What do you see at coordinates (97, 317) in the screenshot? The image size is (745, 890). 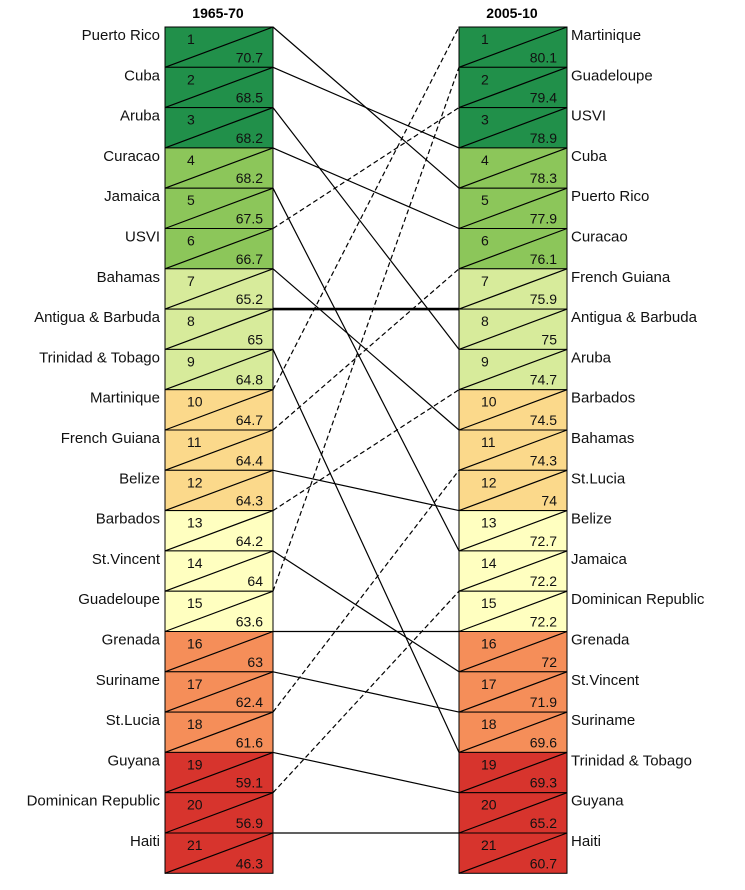 I see `country-label: Antigua & Barbuda` at bounding box center [97, 317].